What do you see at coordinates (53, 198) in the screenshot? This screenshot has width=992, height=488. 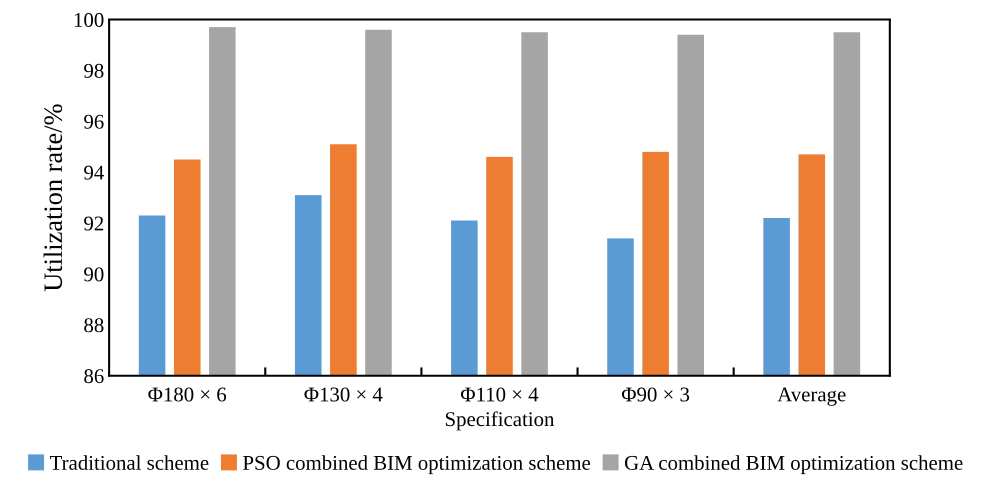 I see `y-axis-title: Utilization rate/%` at bounding box center [53, 198].